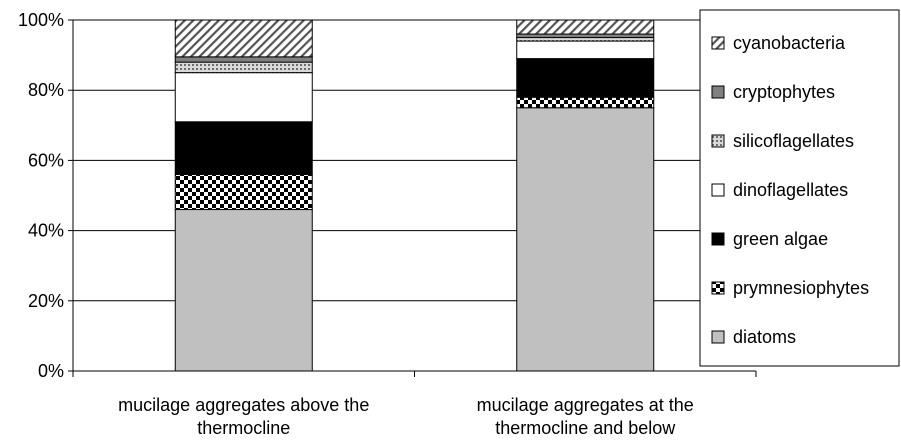  I want to click on legend-label: silicoflagellates, so click(793, 141).